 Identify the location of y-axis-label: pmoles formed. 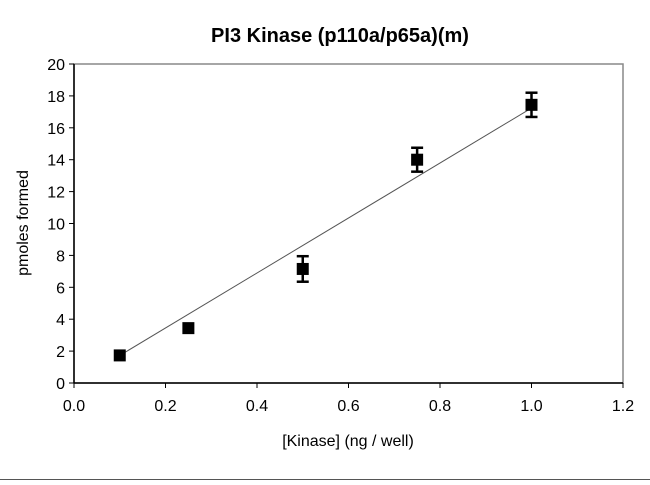
(23, 223).